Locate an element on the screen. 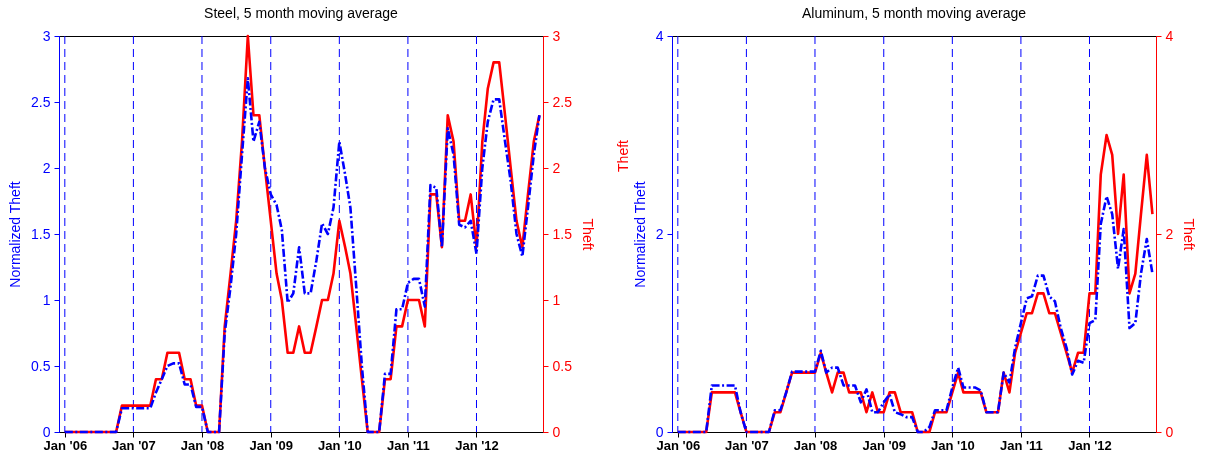 The height and width of the screenshot is (464, 1215). y2-tick-label: 0.5 is located at coordinates (562, 365).